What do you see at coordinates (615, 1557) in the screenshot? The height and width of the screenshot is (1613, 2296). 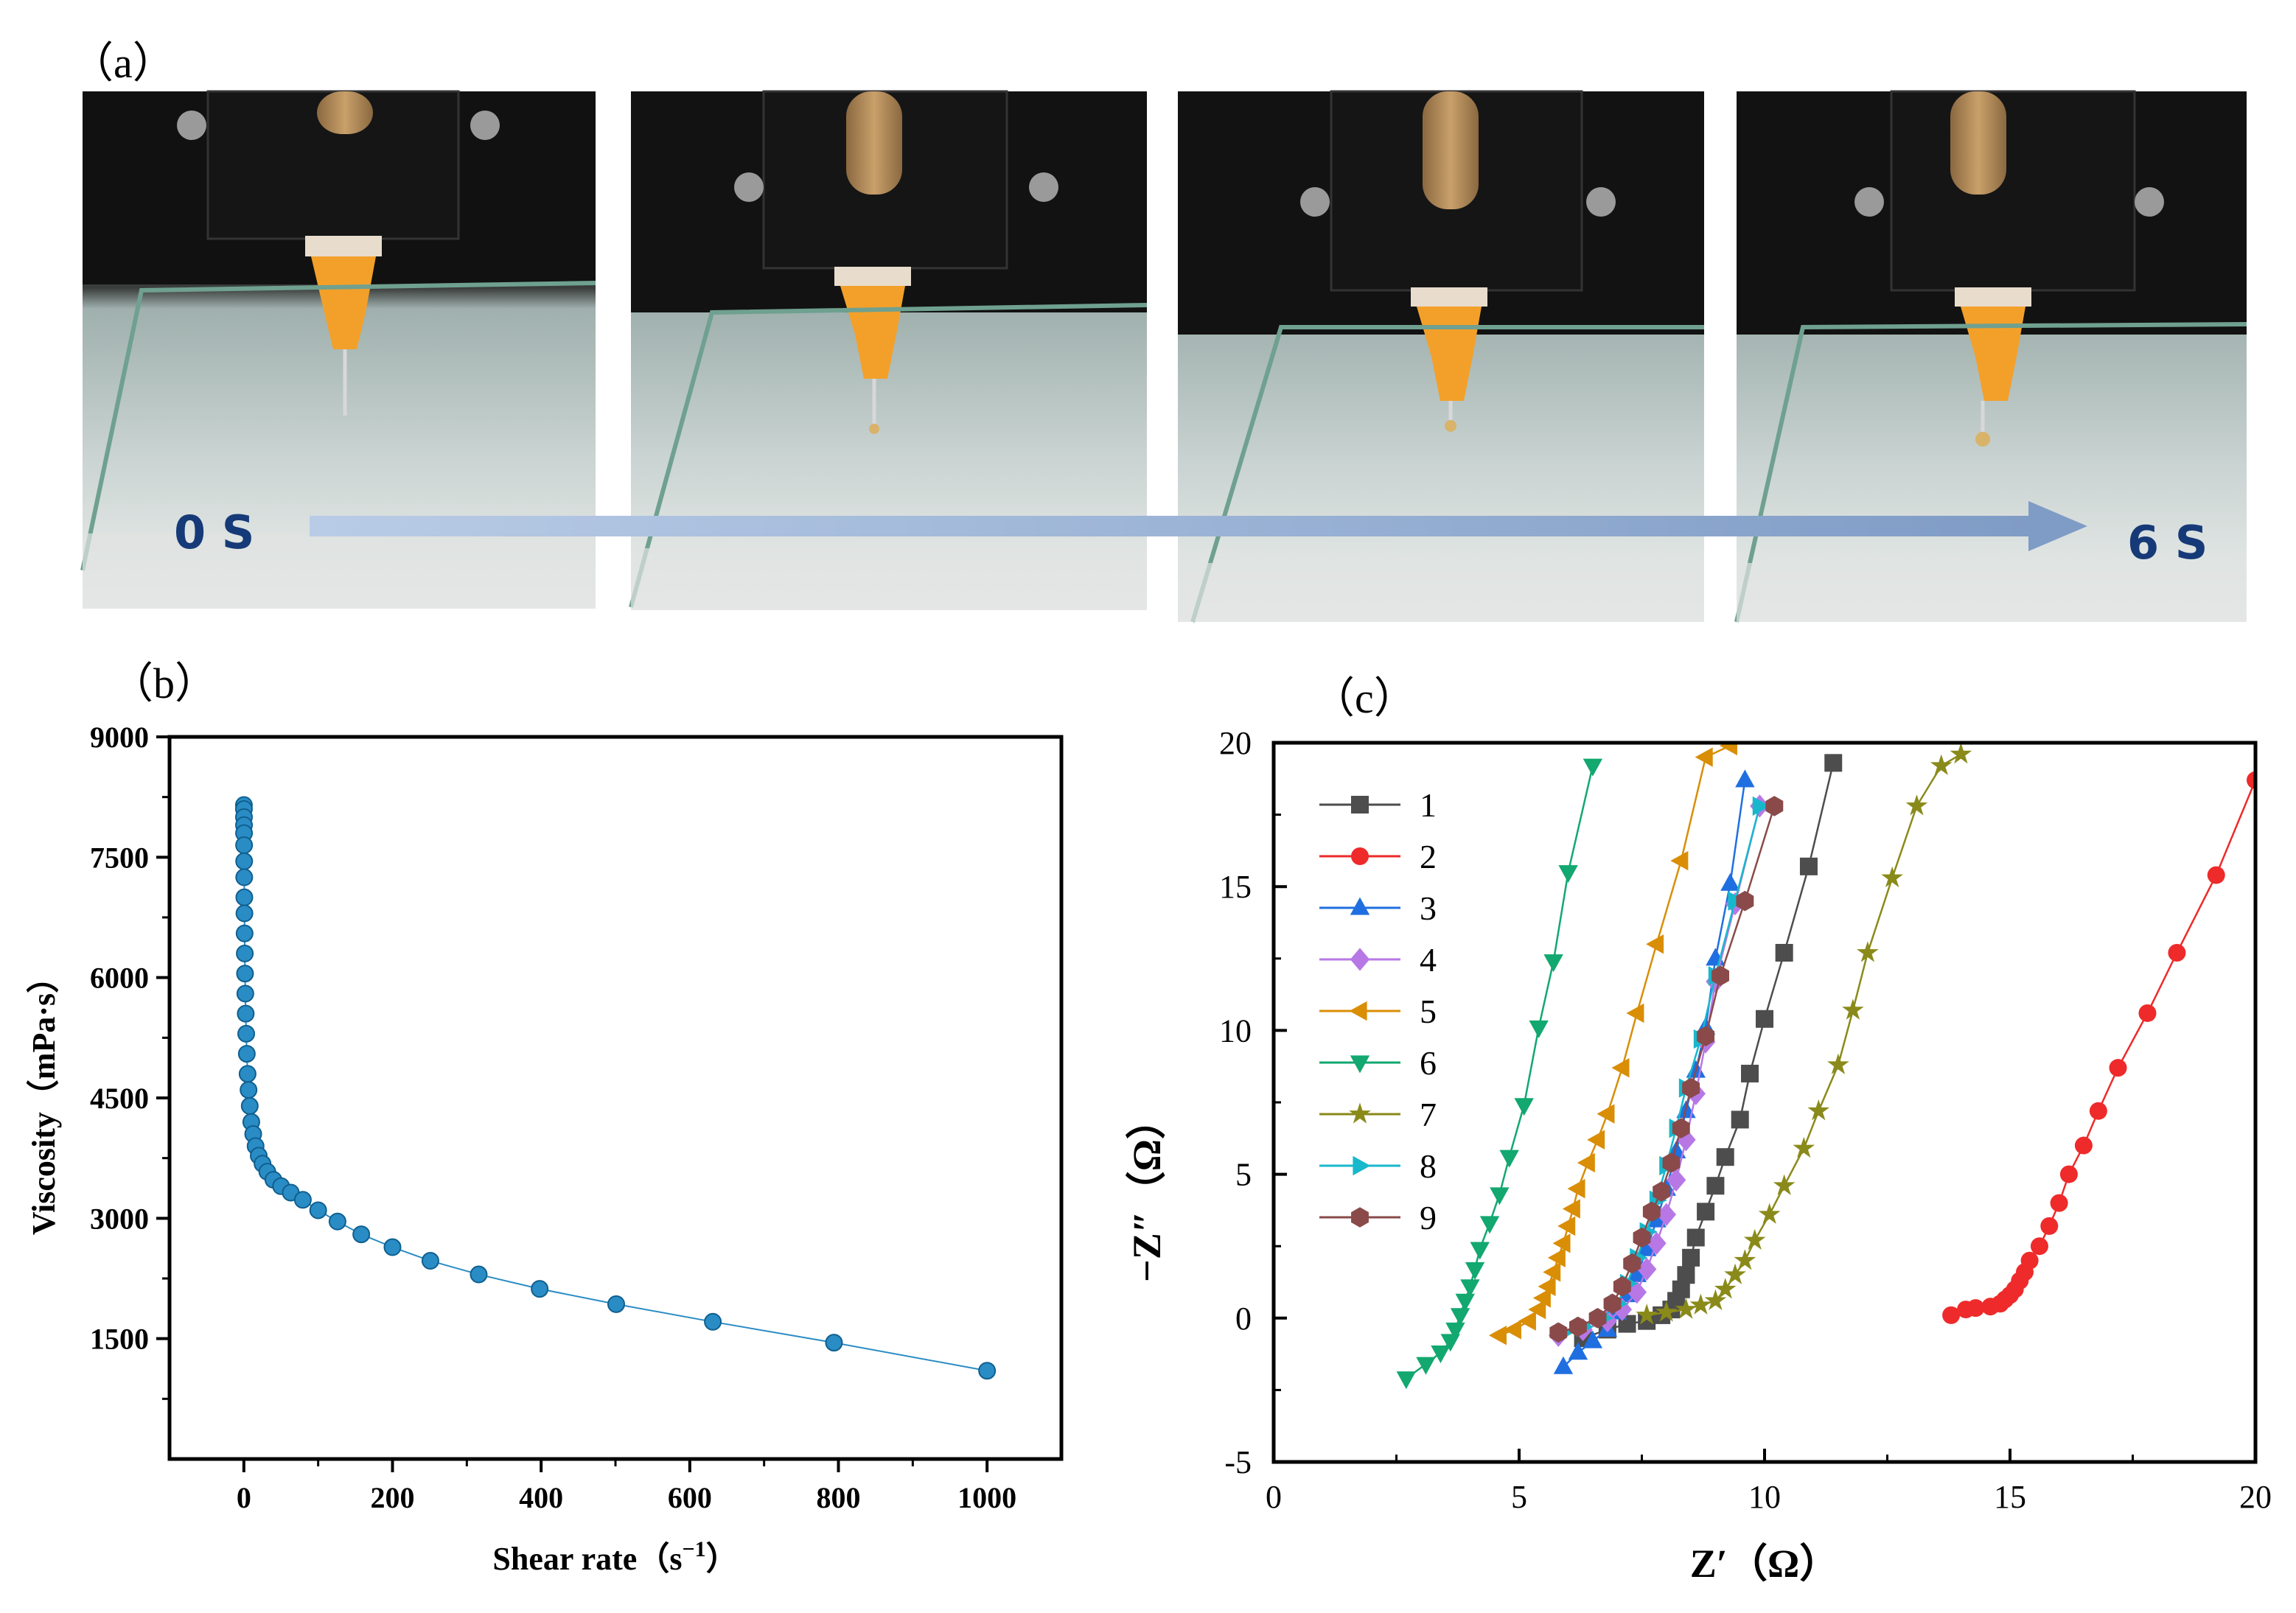 I see `chart-b-x-label: Shear rate（s−1）` at bounding box center [615, 1557].